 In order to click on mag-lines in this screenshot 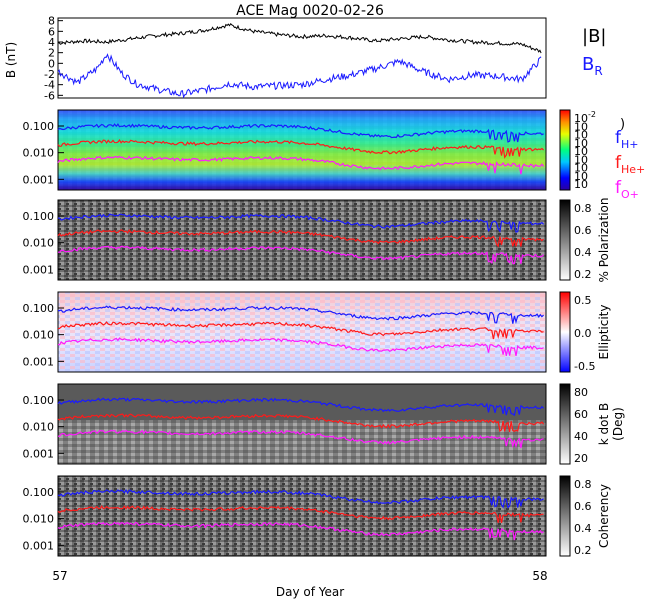, I will do `click(299, 61)`.